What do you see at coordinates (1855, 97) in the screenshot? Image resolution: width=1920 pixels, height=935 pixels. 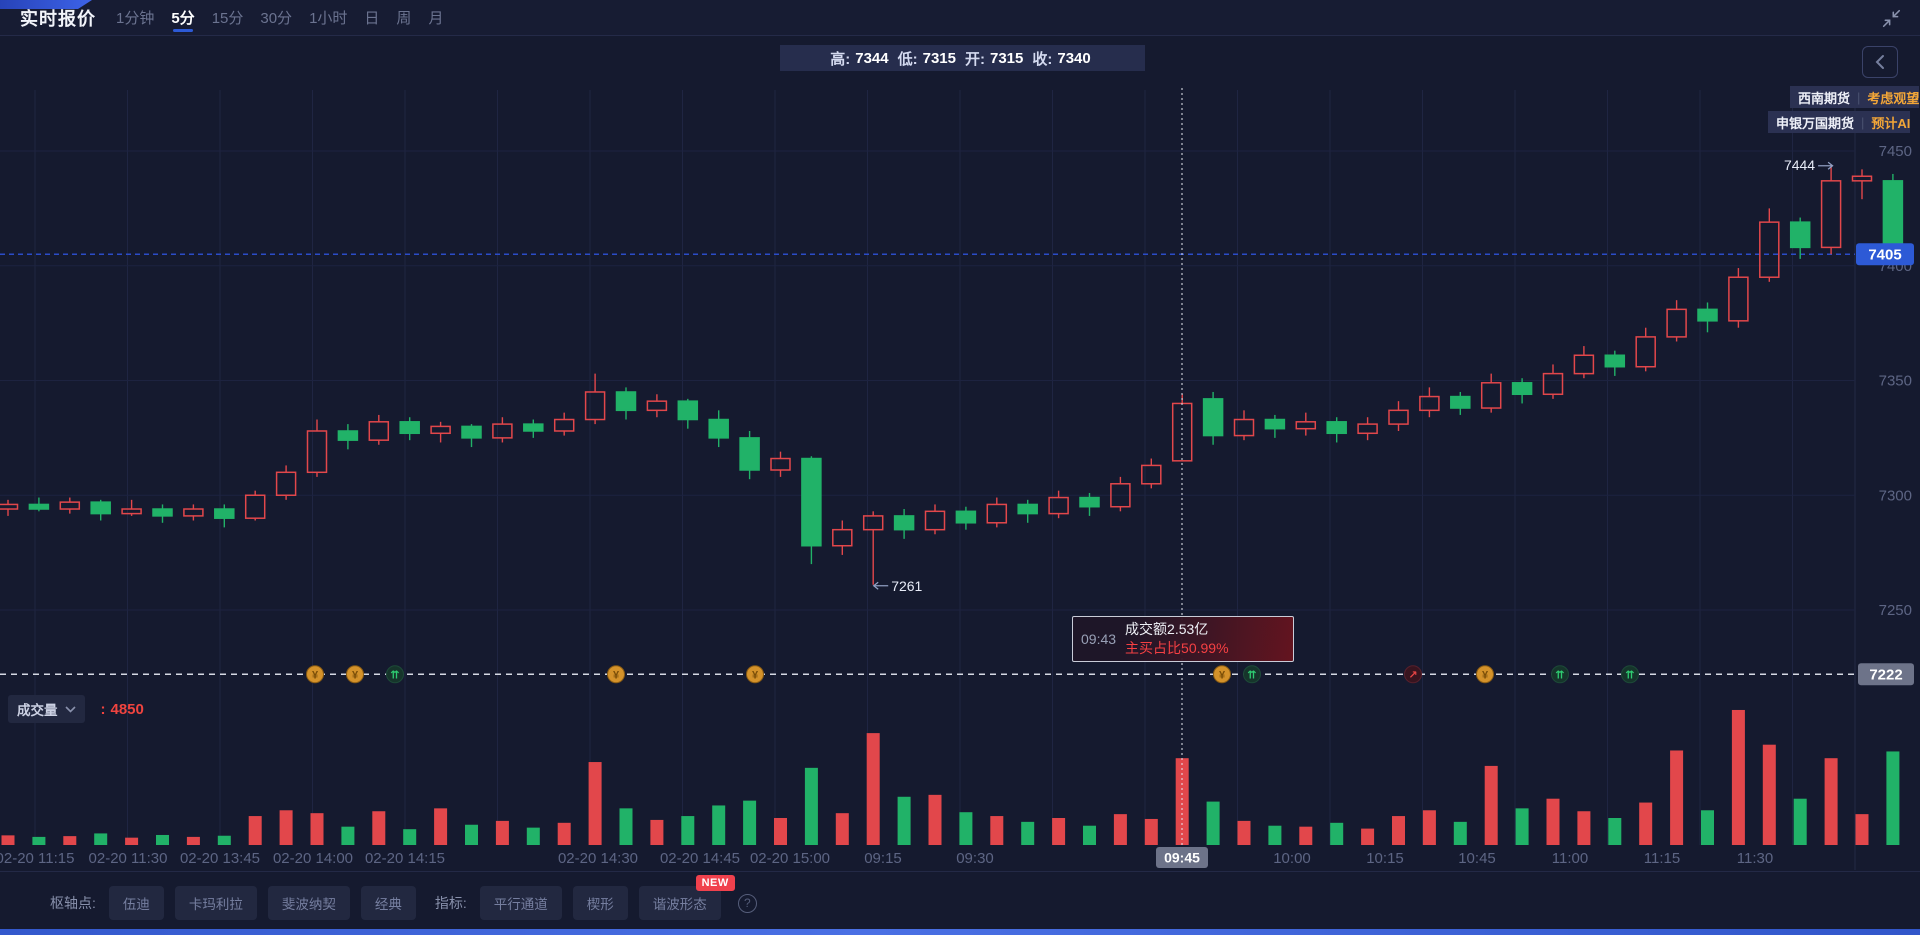 I see `news-item: 西南期货 | 考虑观望` at bounding box center [1855, 97].